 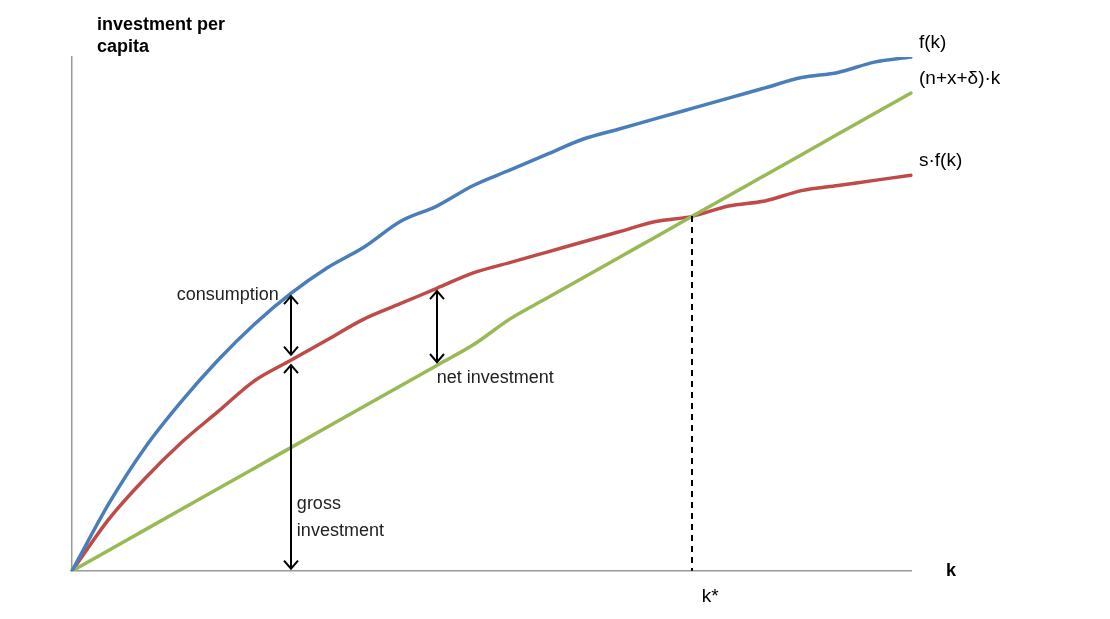 What do you see at coordinates (495, 377) in the screenshot?
I see `annotation: net investment` at bounding box center [495, 377].